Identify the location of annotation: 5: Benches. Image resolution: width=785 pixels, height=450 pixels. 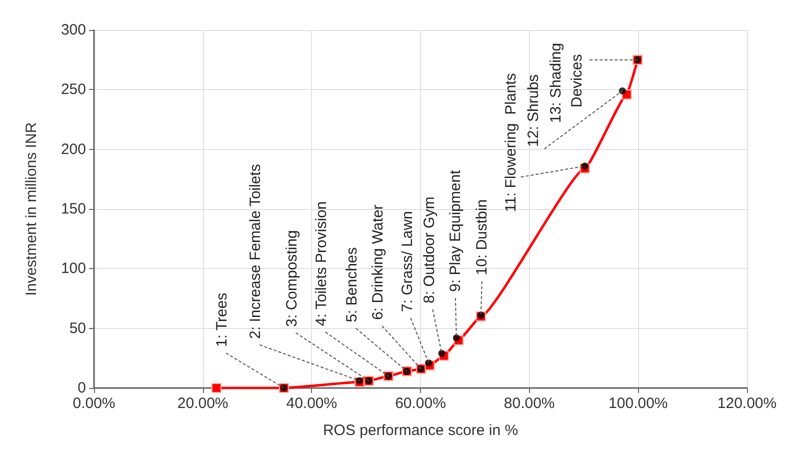
(351, 284).